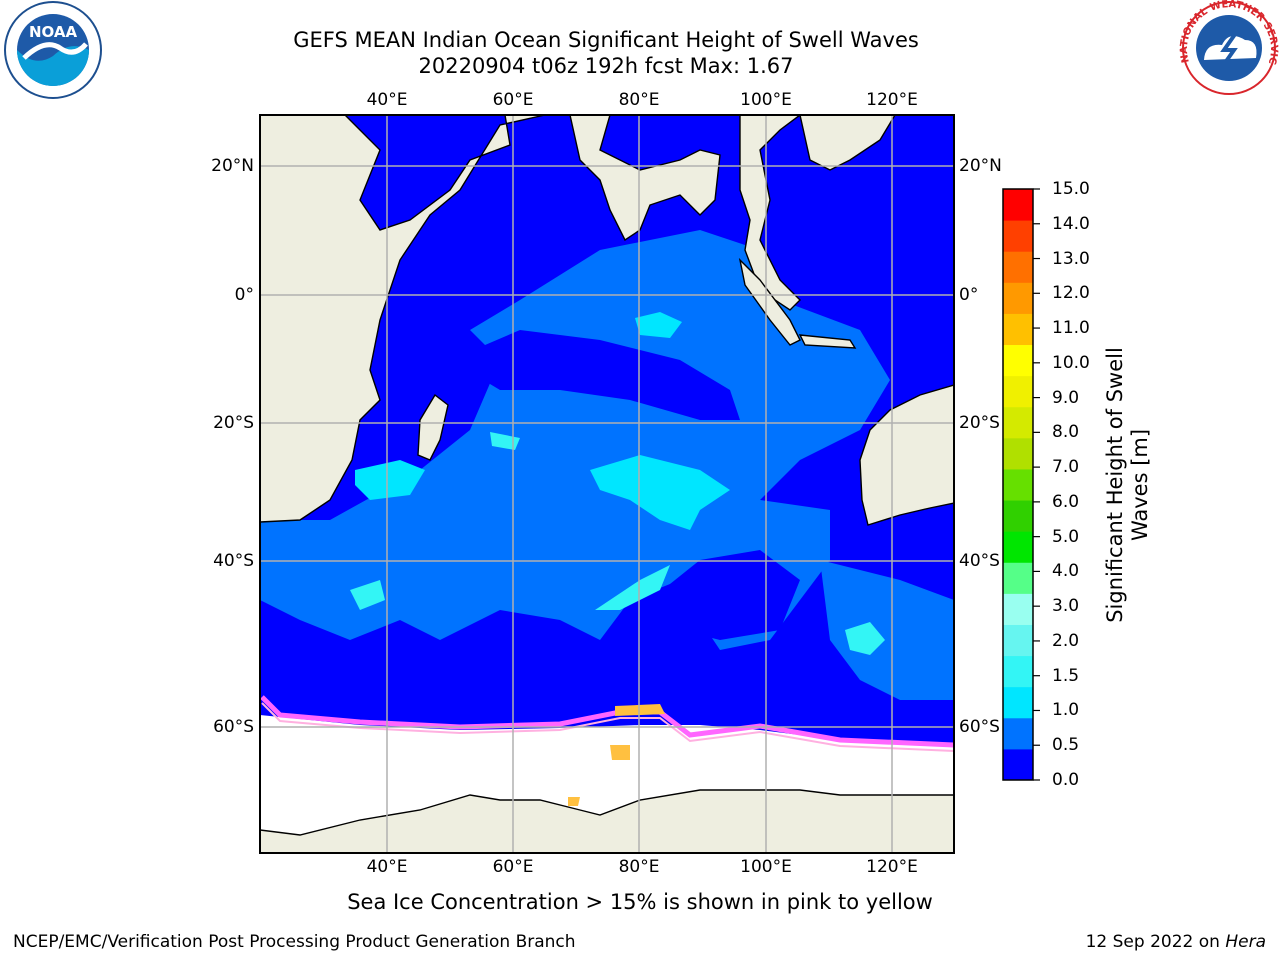  Describe the element at coordinates (766, 100) in the screenshot. I see `lon-tick-top-100e: 100°E` at that location.